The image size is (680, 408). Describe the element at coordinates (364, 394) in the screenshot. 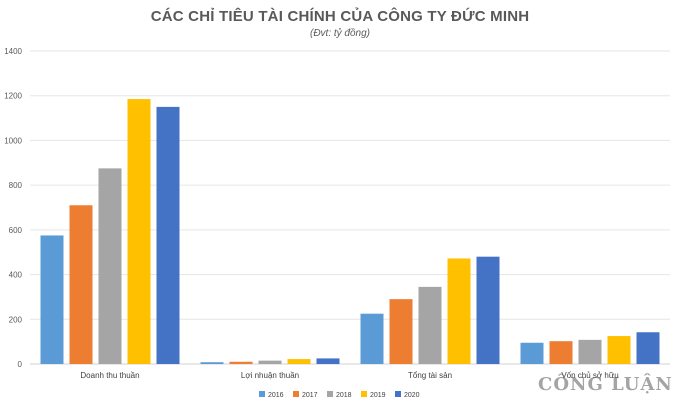

I see `legend-swatch-2019` at that location.